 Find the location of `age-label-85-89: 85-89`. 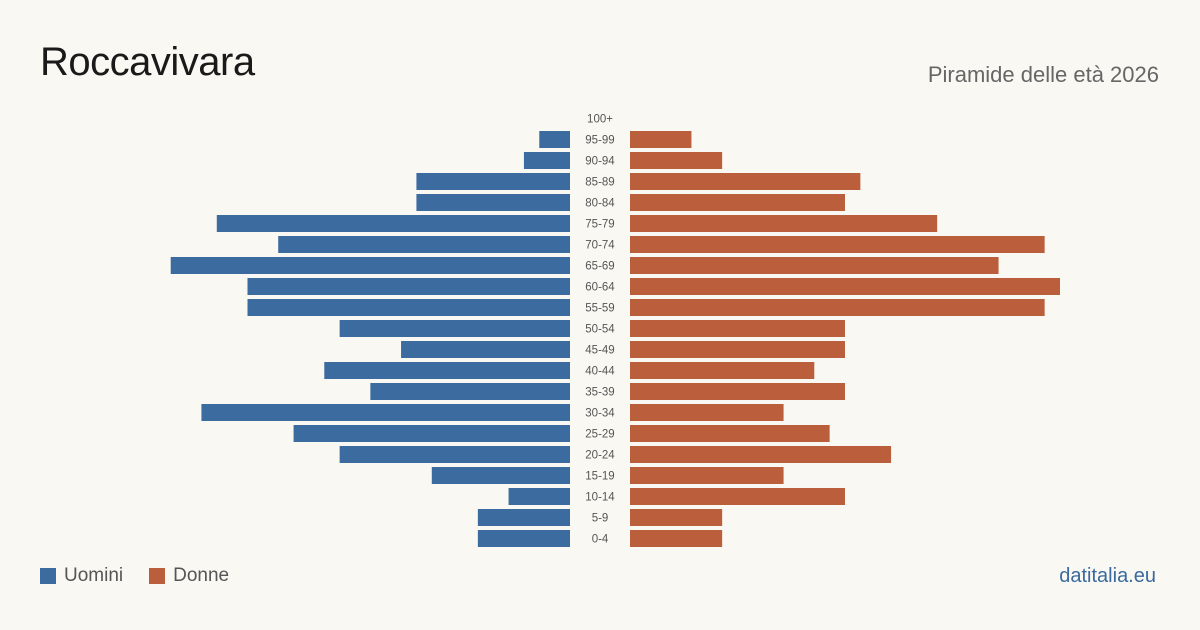

age-label-85-89: 85-89 is located at coordinates (599, 183).